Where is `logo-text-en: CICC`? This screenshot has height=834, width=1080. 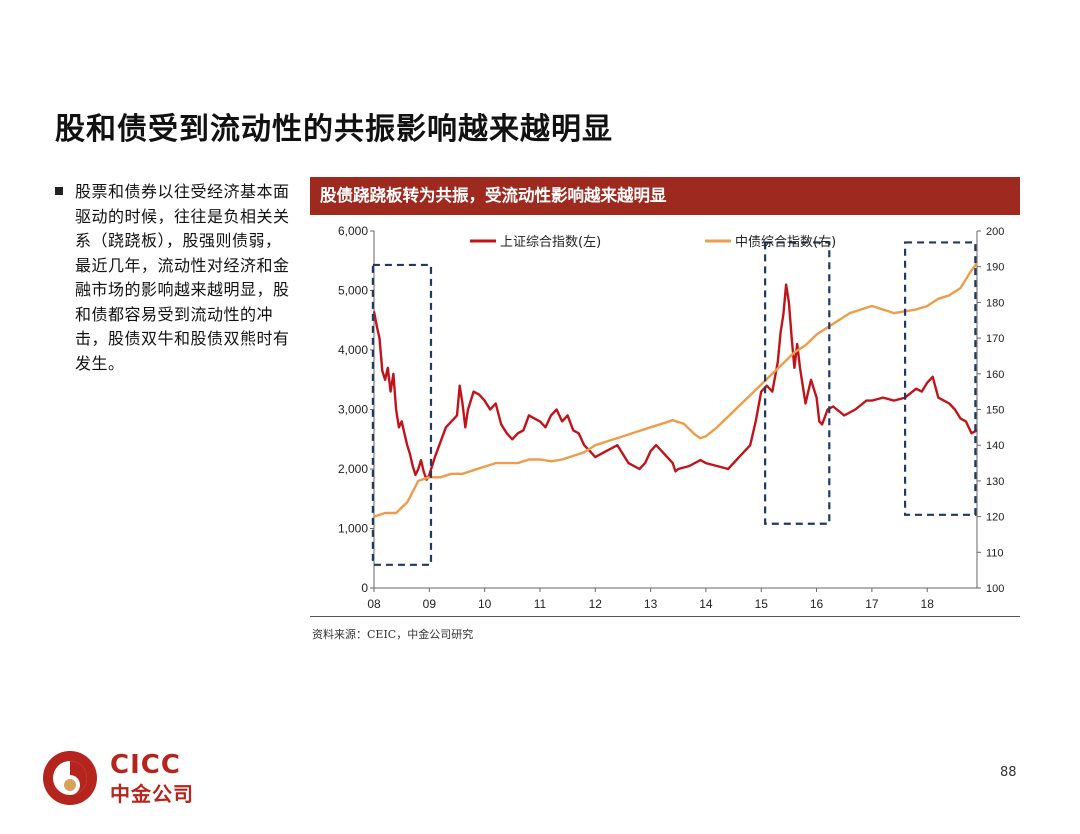
logo-text-en: CICC is located at coordinates (145, 765).